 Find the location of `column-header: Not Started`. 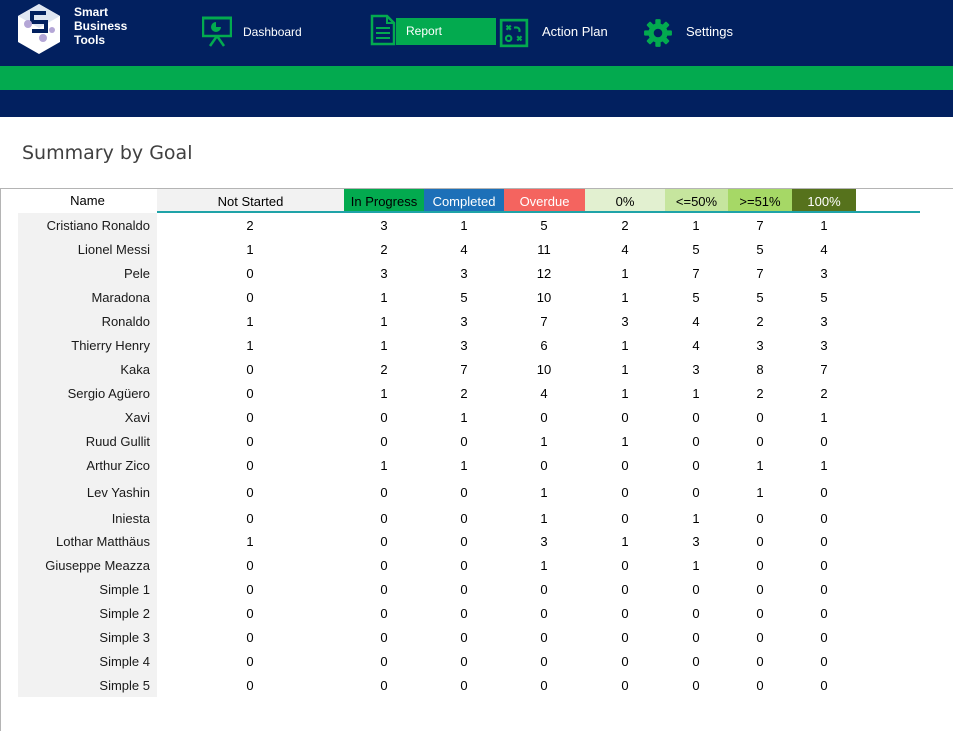

column-header: Not Started is located at coordinates (250, 200).